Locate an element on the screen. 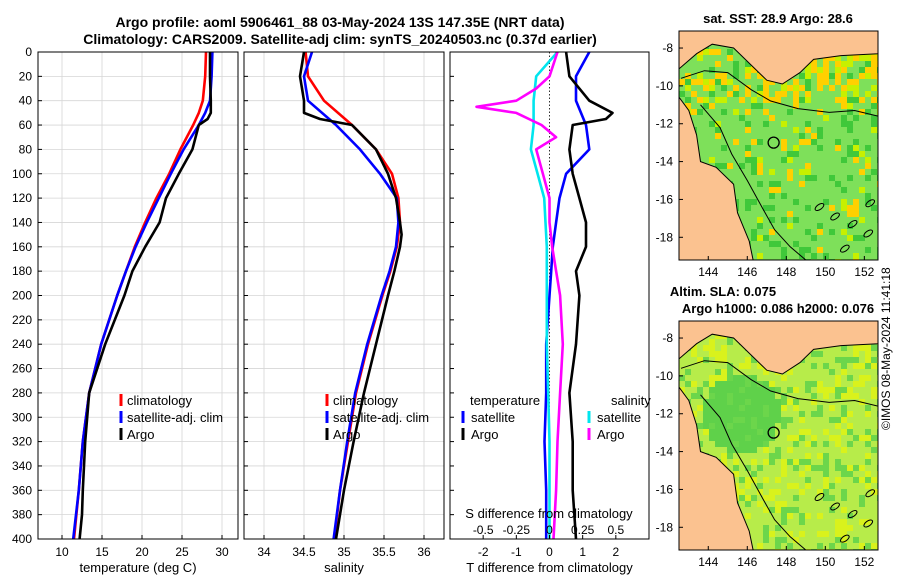 This screenshot has width=900, height=580. diff-legend-label-2: satellite is located at coordinates (619, 417).